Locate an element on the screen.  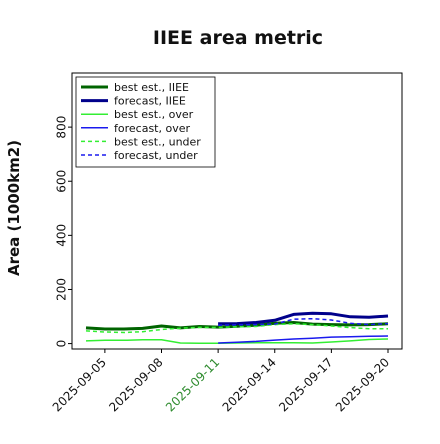
legend-box is located at coordinates (145, 122).